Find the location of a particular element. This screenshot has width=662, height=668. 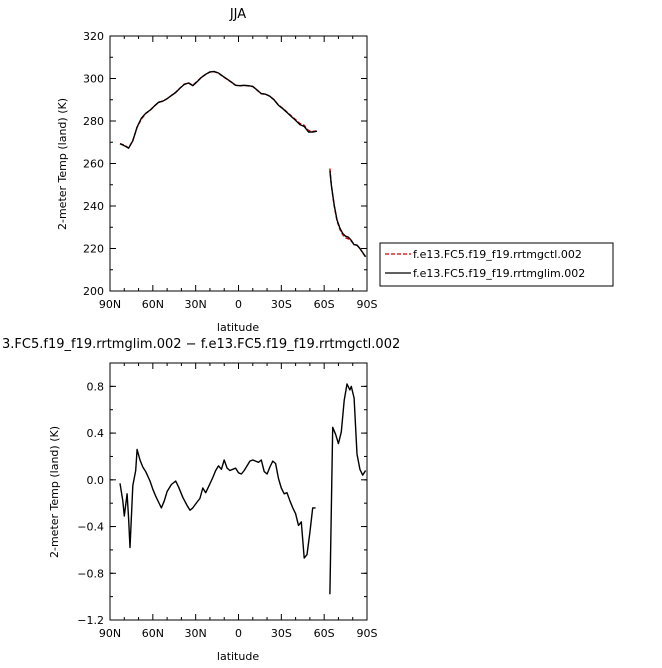

top-y-axis-label: 2-meter Temp (land) (K) is located at coordinates (62, 164).